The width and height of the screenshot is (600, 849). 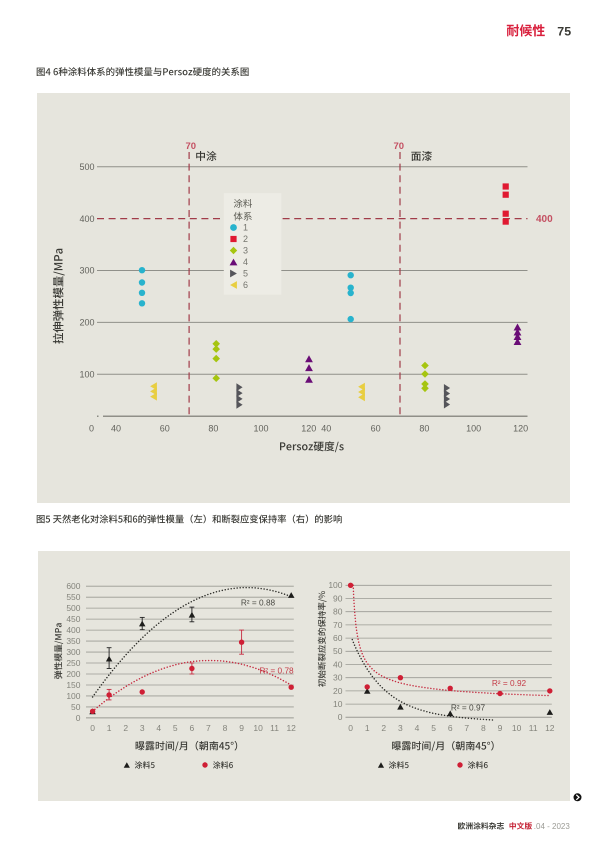 I want to click on svg-text: R² = 0.78, so click(x=276, y=671).